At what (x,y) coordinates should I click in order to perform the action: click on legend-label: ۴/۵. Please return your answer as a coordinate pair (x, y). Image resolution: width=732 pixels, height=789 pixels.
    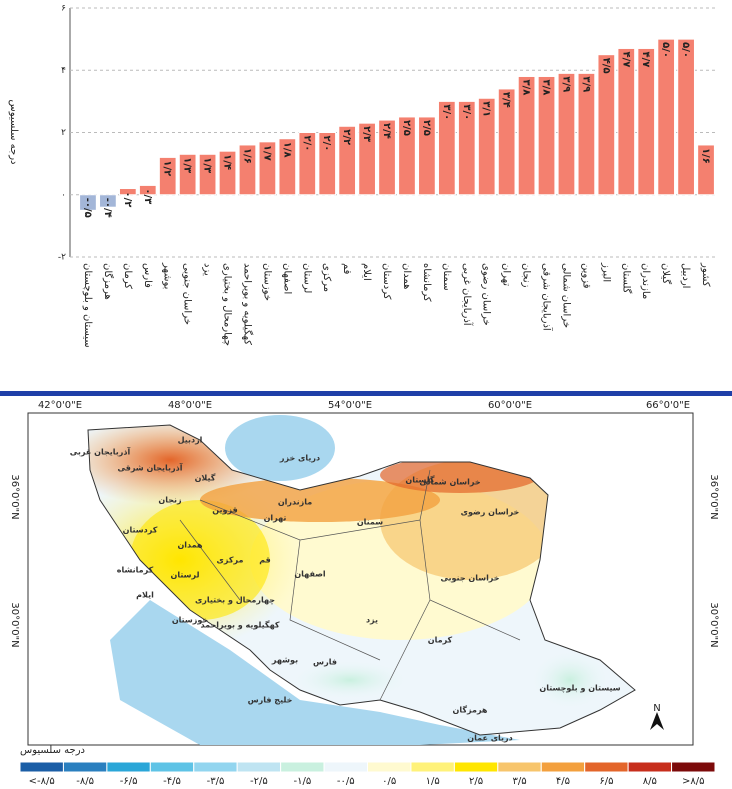
    Looking at the image, I should click on (563, 781).